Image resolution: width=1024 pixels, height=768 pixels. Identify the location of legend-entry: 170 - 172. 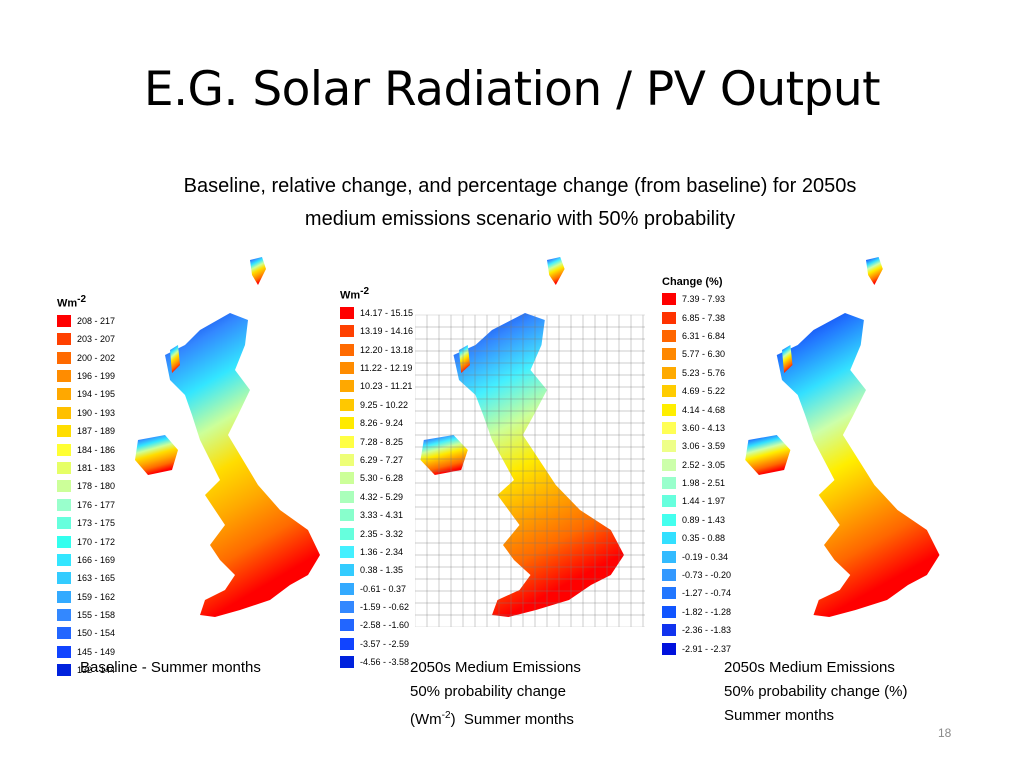
(86, 541).